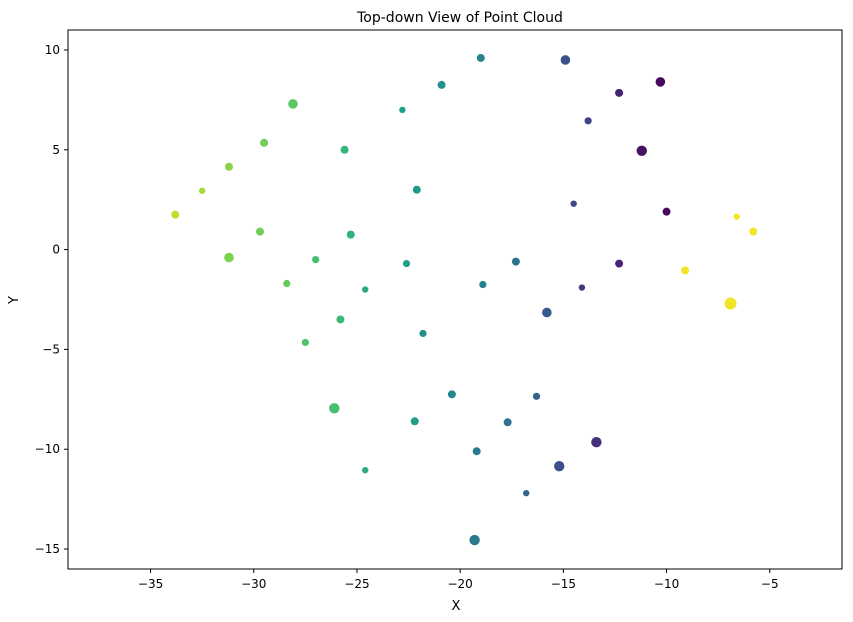  I want to click on x-tick-label: −5, so click(770, 584).